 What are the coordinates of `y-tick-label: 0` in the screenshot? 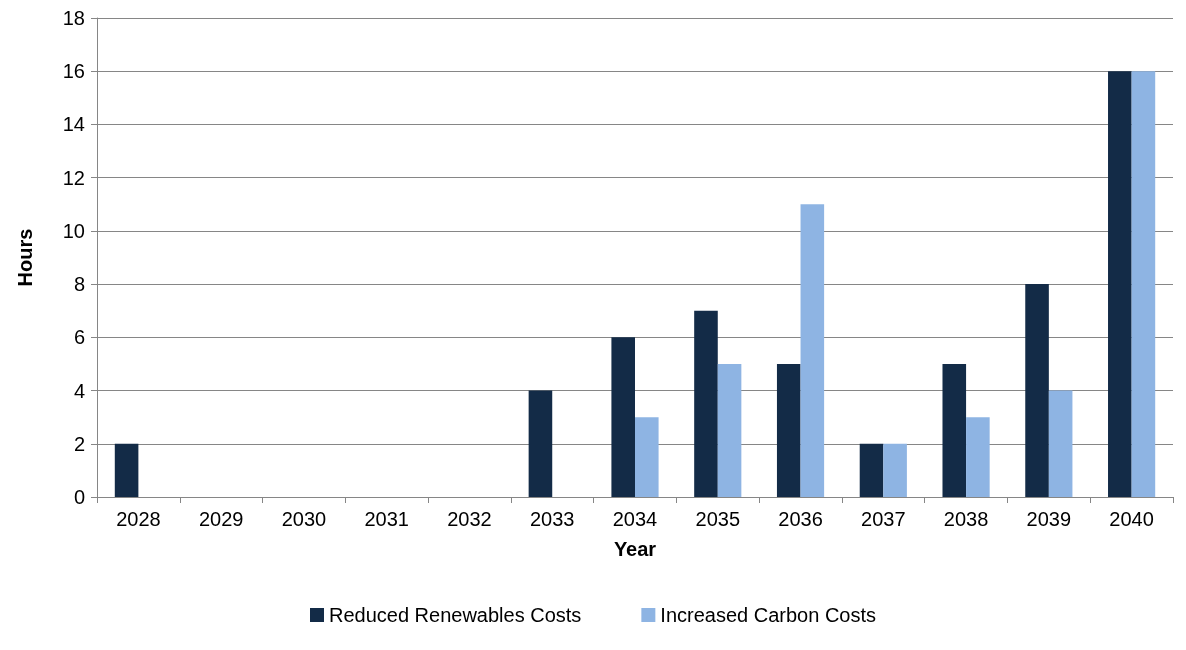 It's located at (79, 497).